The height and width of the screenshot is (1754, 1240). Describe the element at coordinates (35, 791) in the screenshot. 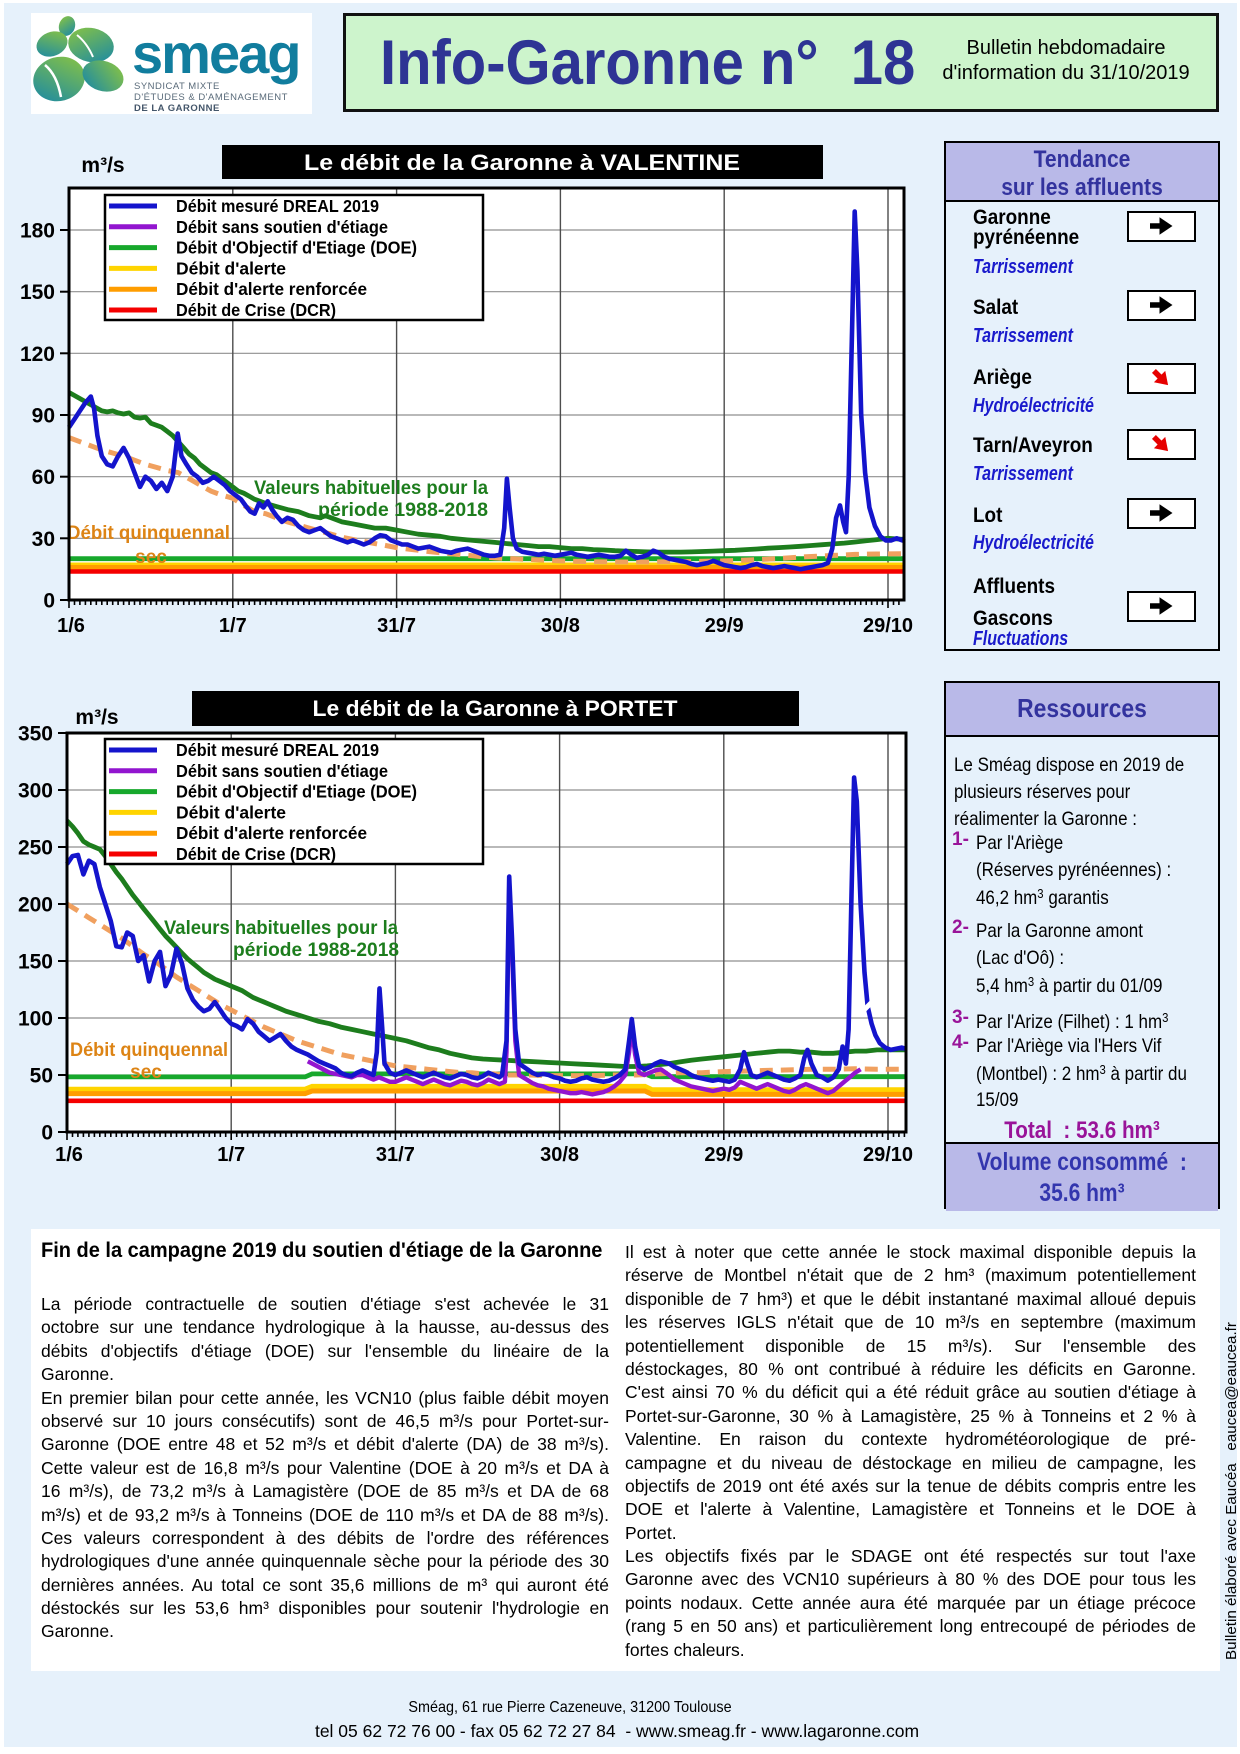

I see `svg-text: 300` at that location.